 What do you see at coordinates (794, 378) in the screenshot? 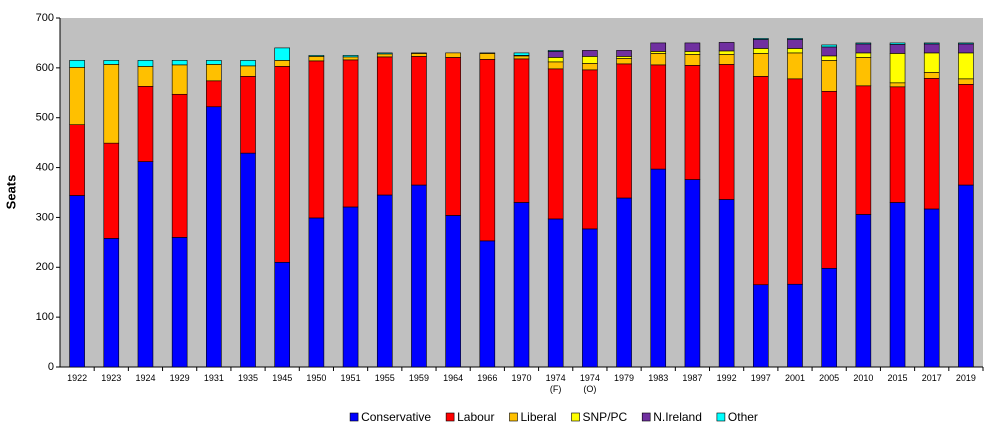
I see `x-tick-label: 2001` at bounding box center [794, 378].